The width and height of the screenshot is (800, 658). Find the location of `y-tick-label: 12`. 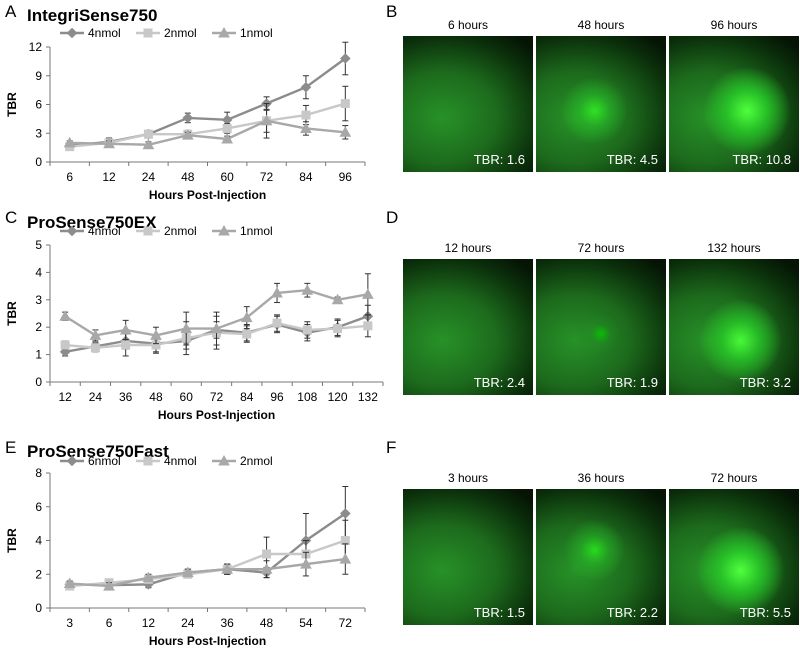

y-tick-label: 12 is located at coordinates (36, 47).